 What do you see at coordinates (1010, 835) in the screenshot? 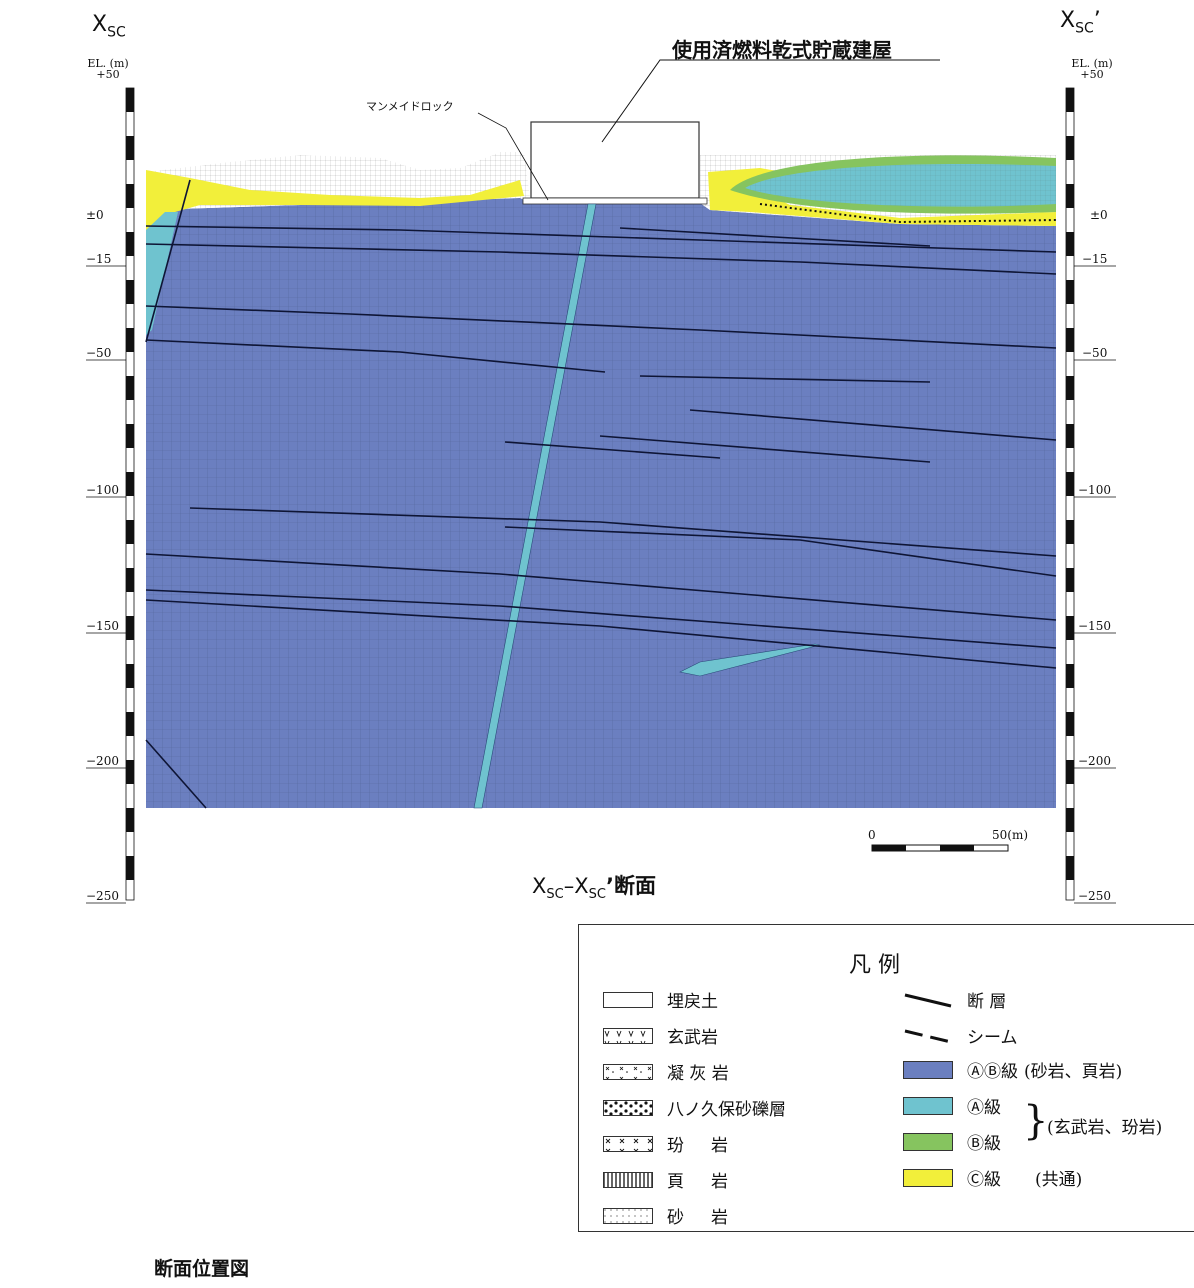
I see `scale-fifty-label: 50(m)` at bounding box center [1010, 835].